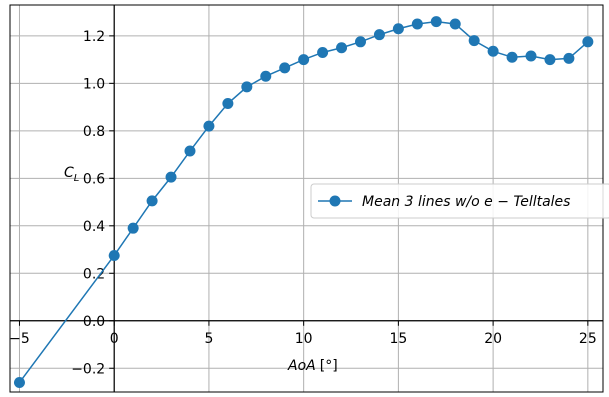 Image resolution: width=609 pixels, height=397 pixels. I want to click on x-tick-label: 15, so click(398, 339).